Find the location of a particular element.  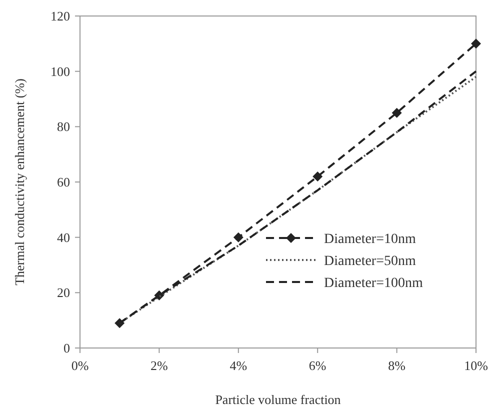

y-tick-label: 60 is located at coordinates (63, 182).